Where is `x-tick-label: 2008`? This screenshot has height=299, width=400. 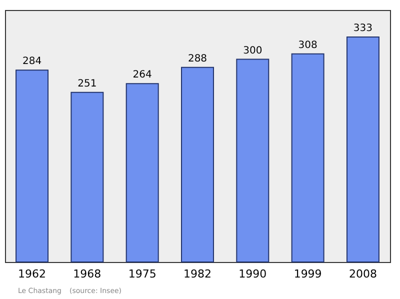
x-tick-label: 2008 is located at coordinates (362, 274).